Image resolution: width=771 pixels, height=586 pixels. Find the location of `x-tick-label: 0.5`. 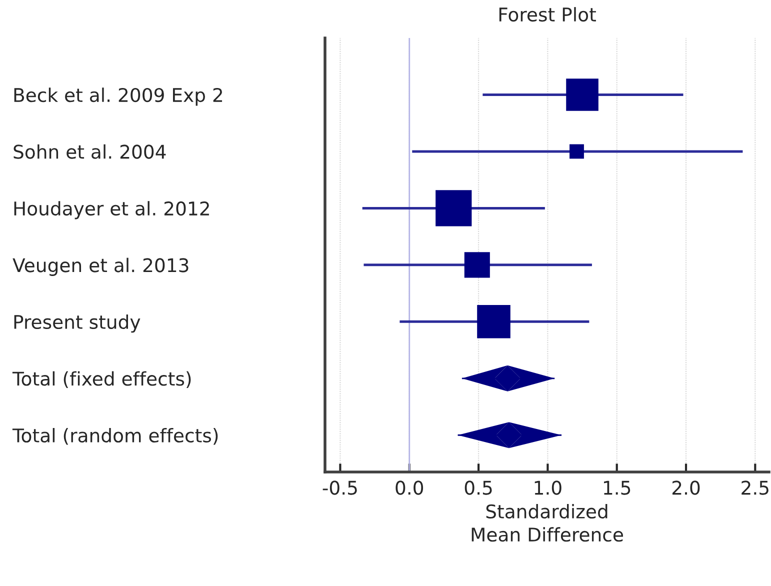

x-tick-label: 0.5 is located at coordinates (478, 487).